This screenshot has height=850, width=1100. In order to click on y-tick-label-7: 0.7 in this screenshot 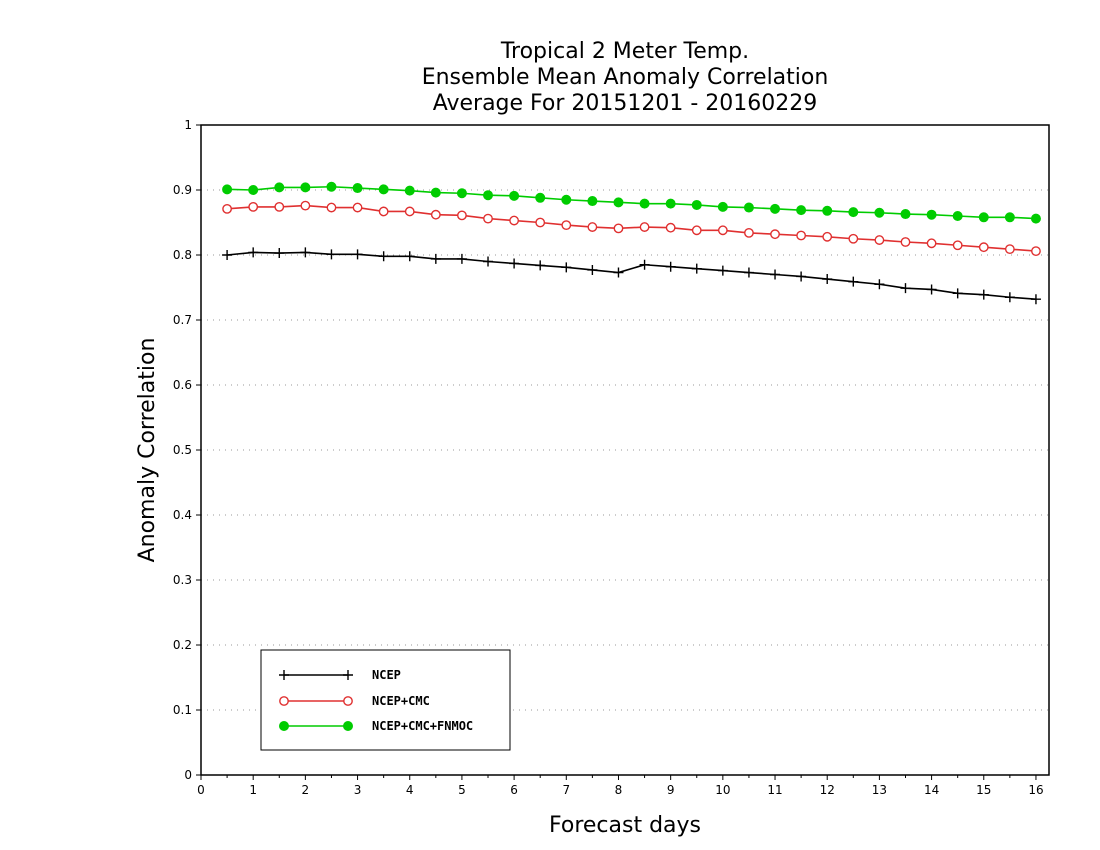, I will do `click(182, 320)`.